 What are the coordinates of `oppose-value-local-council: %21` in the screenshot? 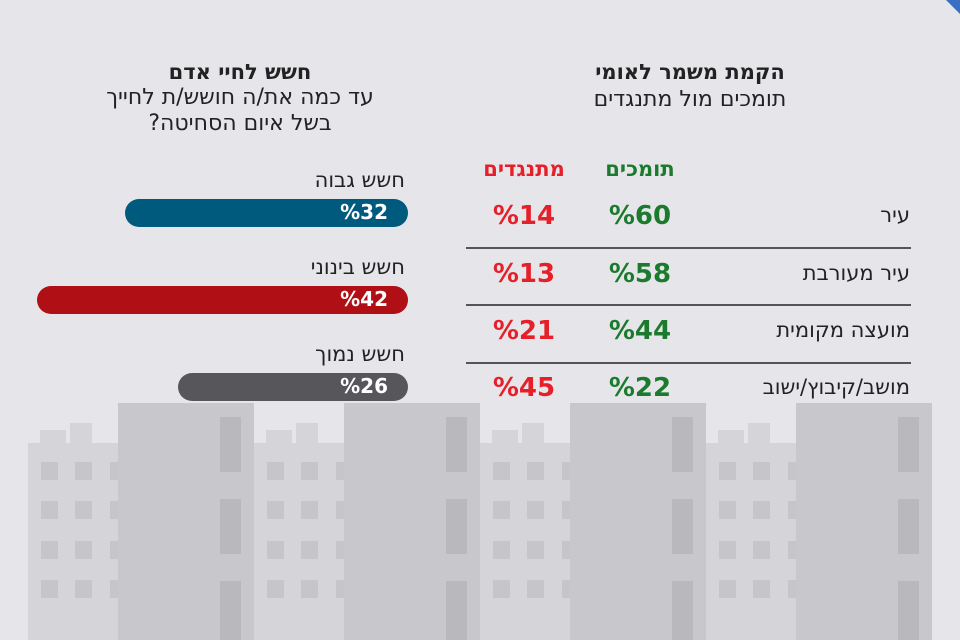 It's located at (524, 331).